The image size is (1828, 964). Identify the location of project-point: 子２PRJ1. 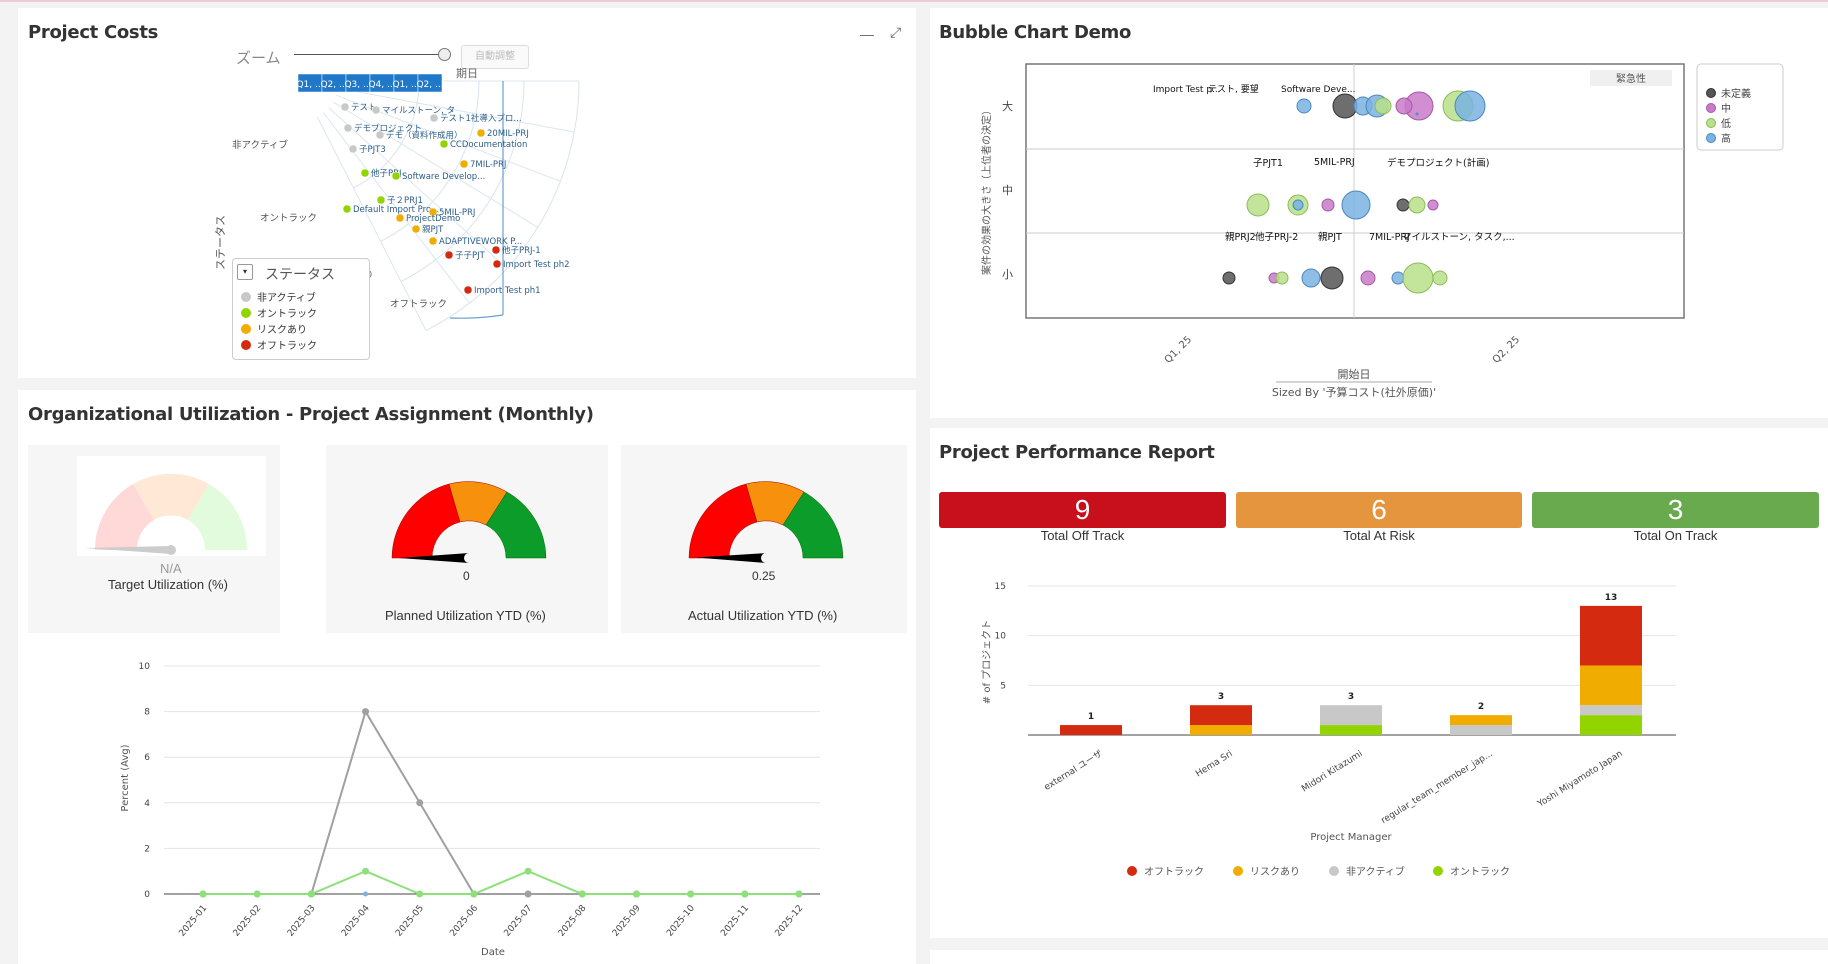
(399, 200).